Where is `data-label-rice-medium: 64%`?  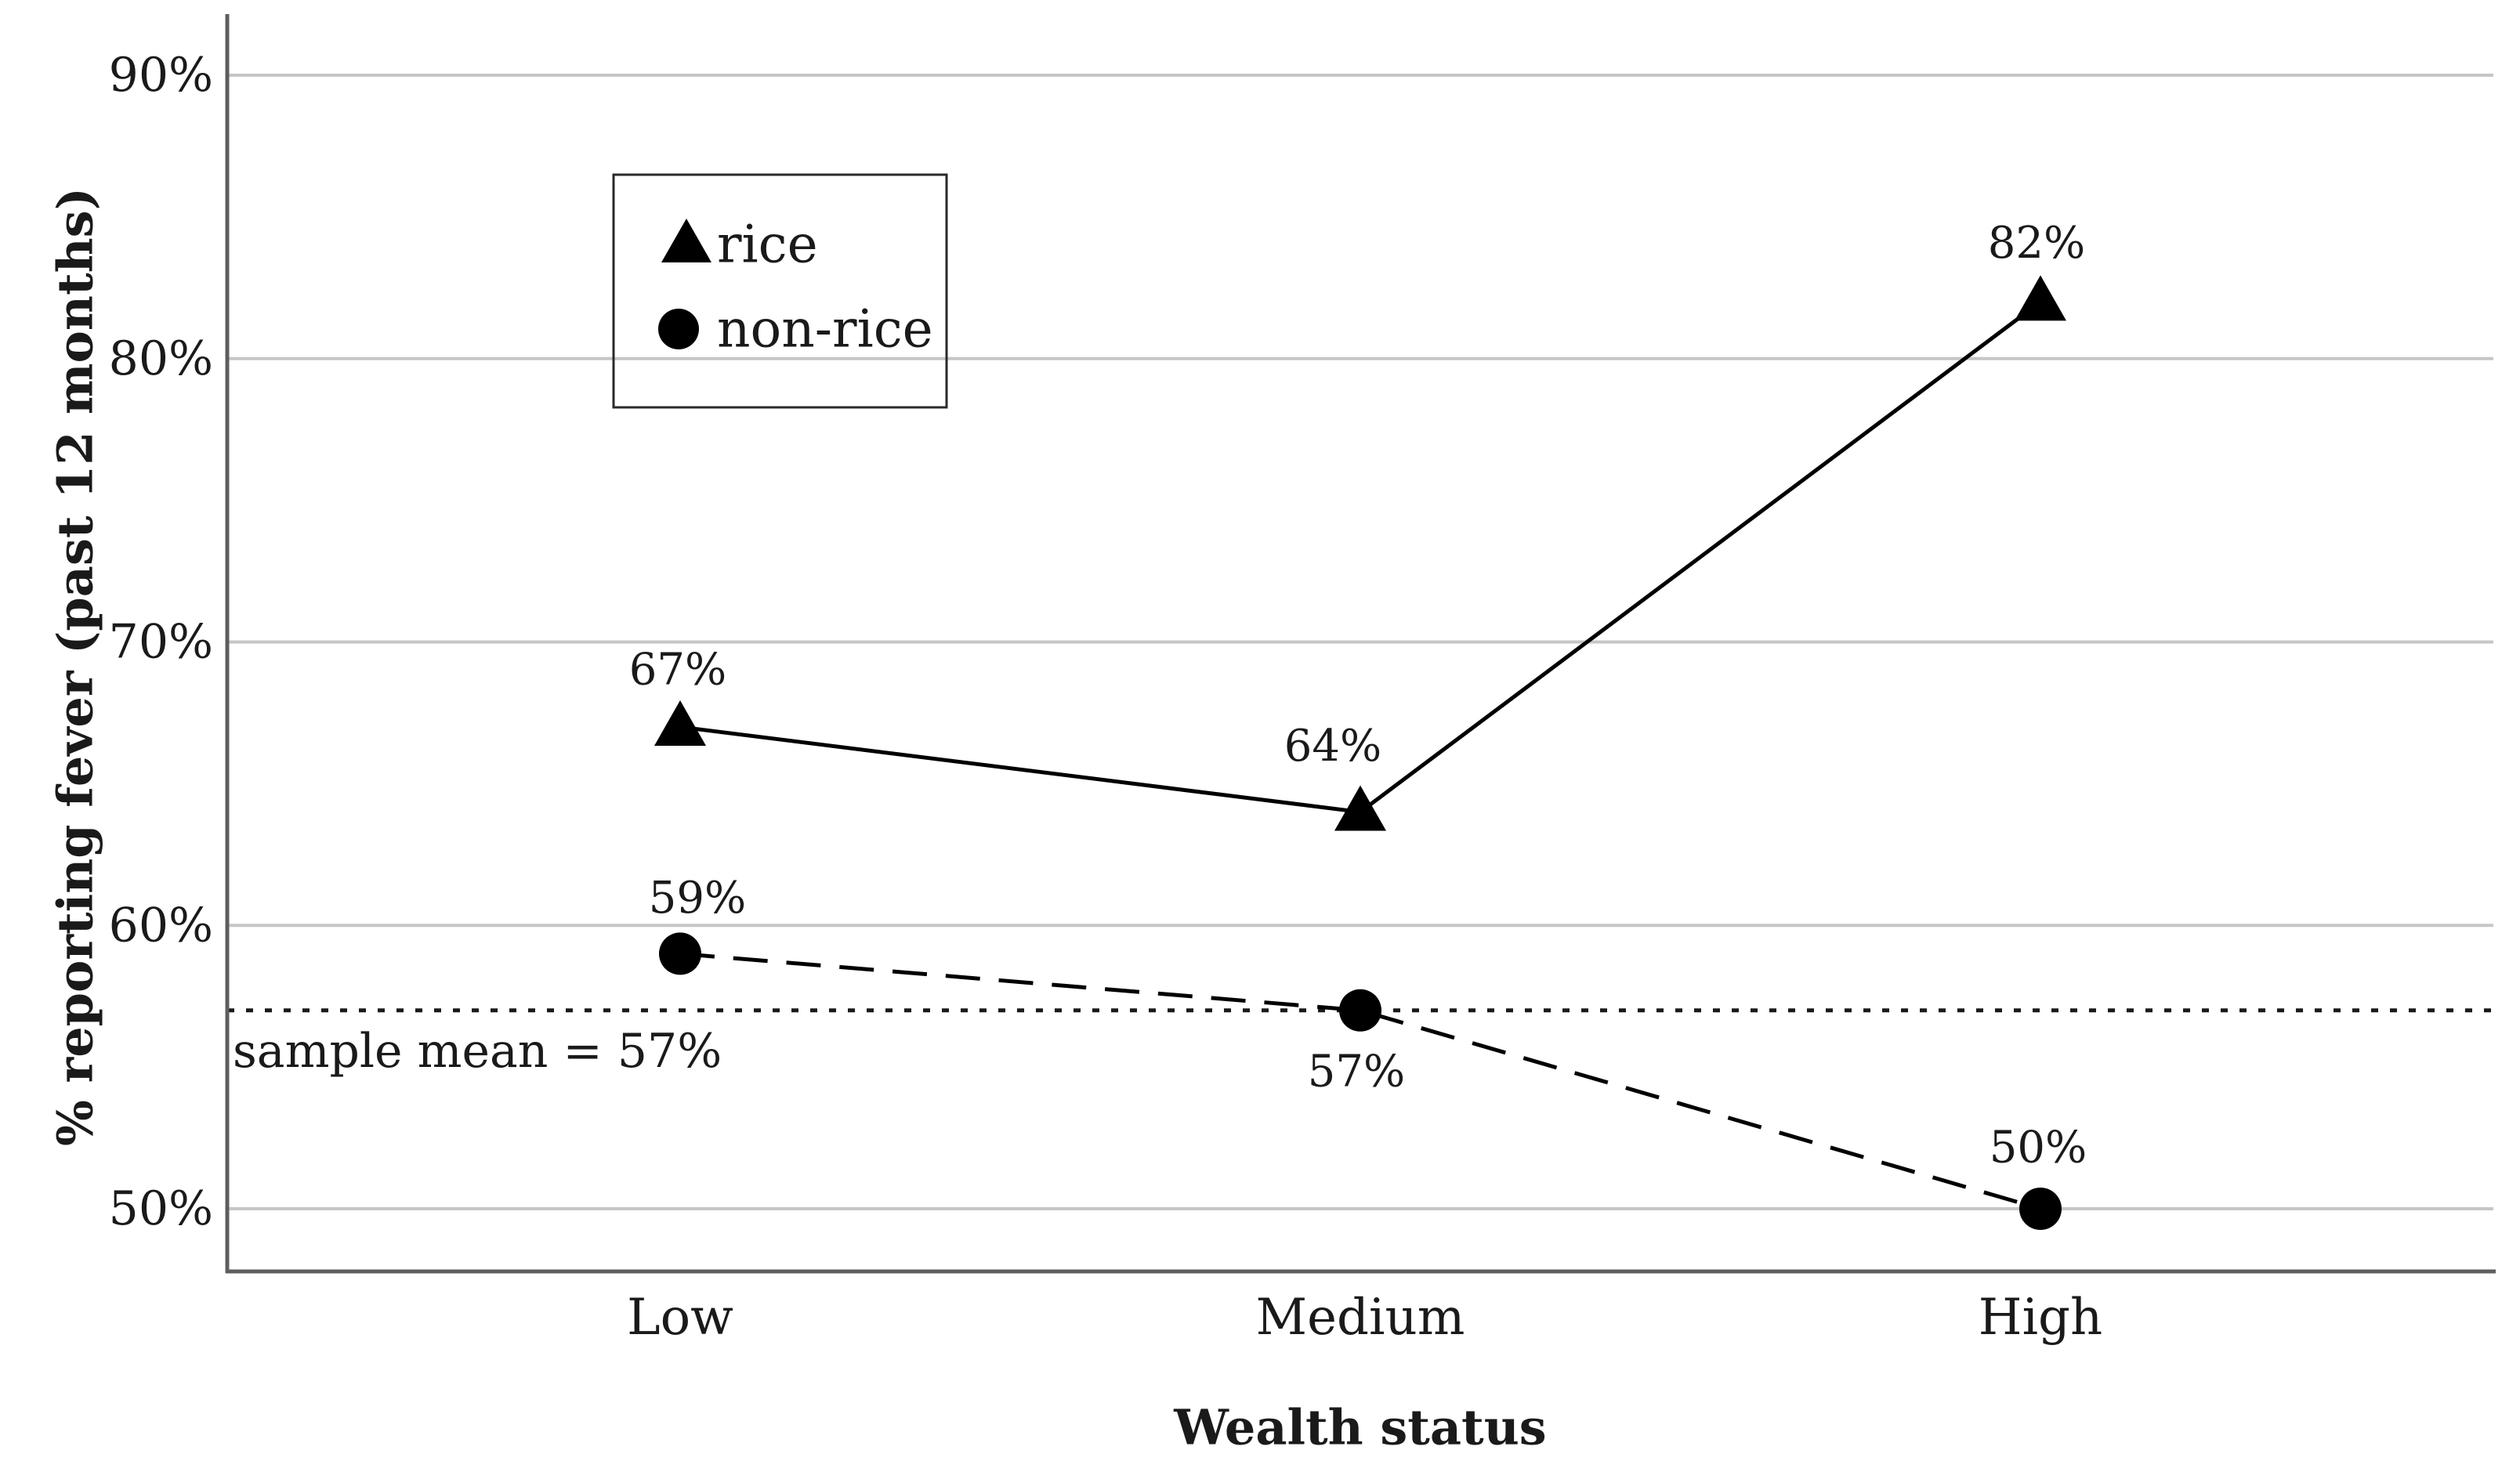 data-label-rice-medium: 64% is located at coordinates (1332, 746).